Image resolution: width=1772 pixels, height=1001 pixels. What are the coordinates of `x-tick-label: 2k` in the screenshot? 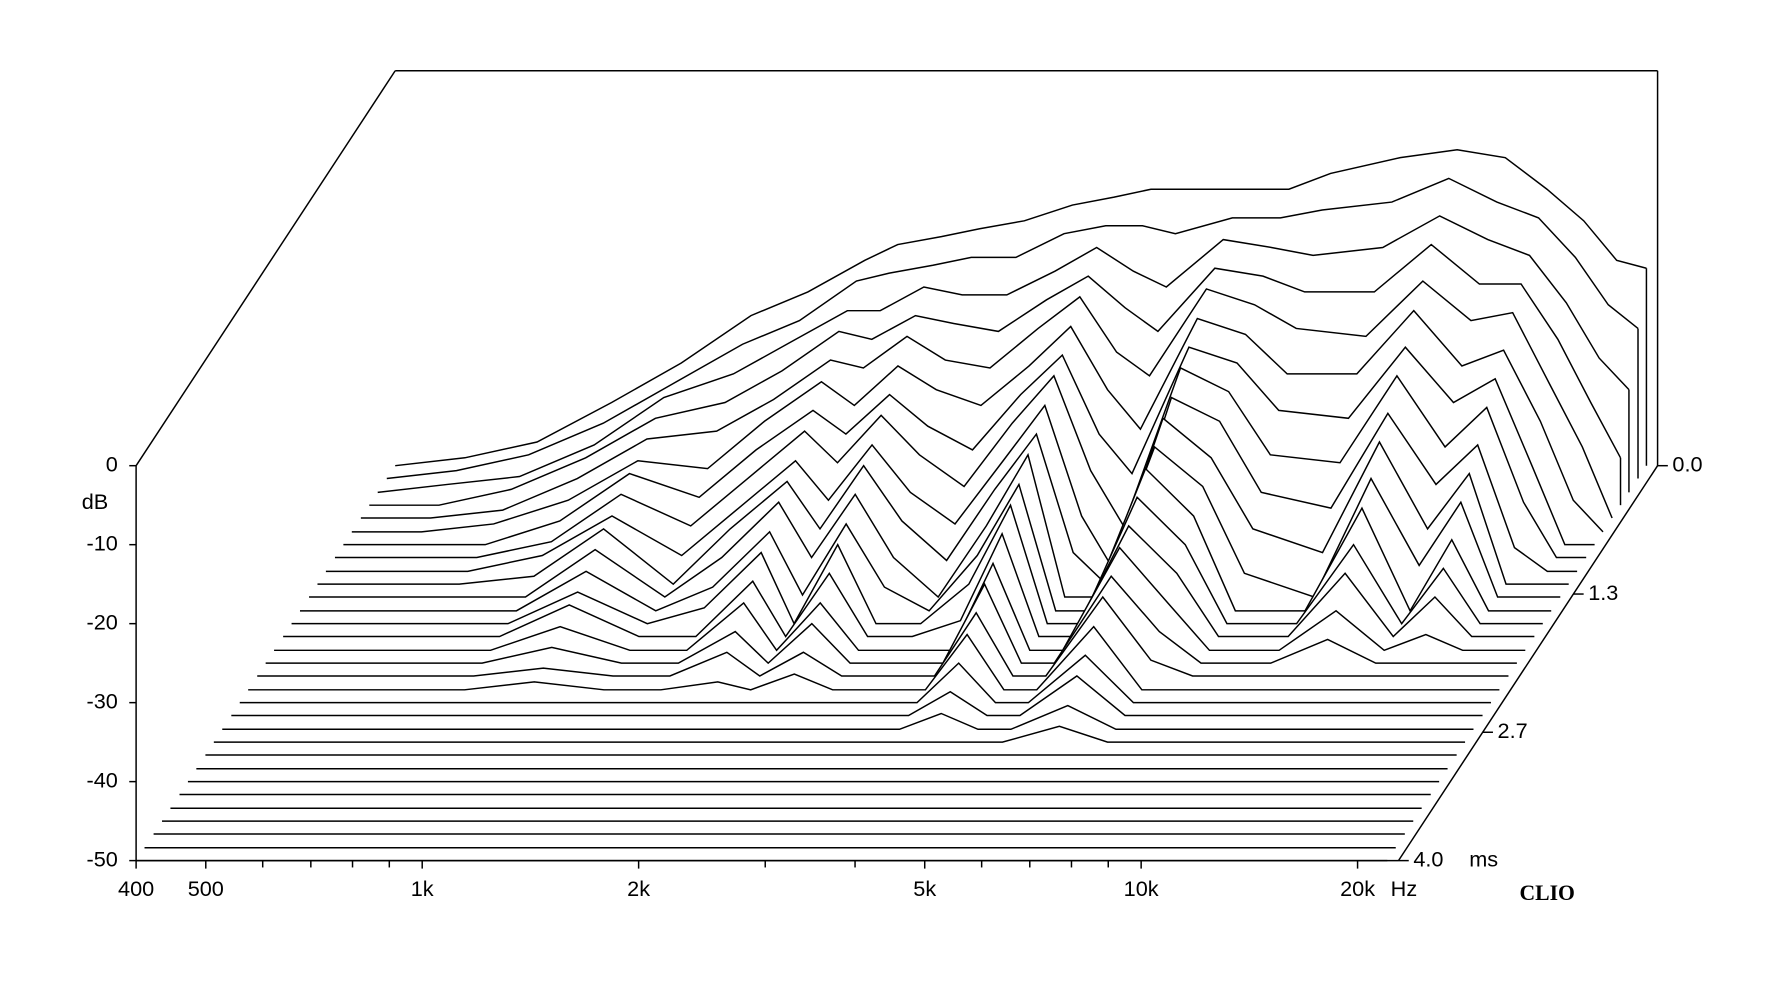 It's located at (638, 888).